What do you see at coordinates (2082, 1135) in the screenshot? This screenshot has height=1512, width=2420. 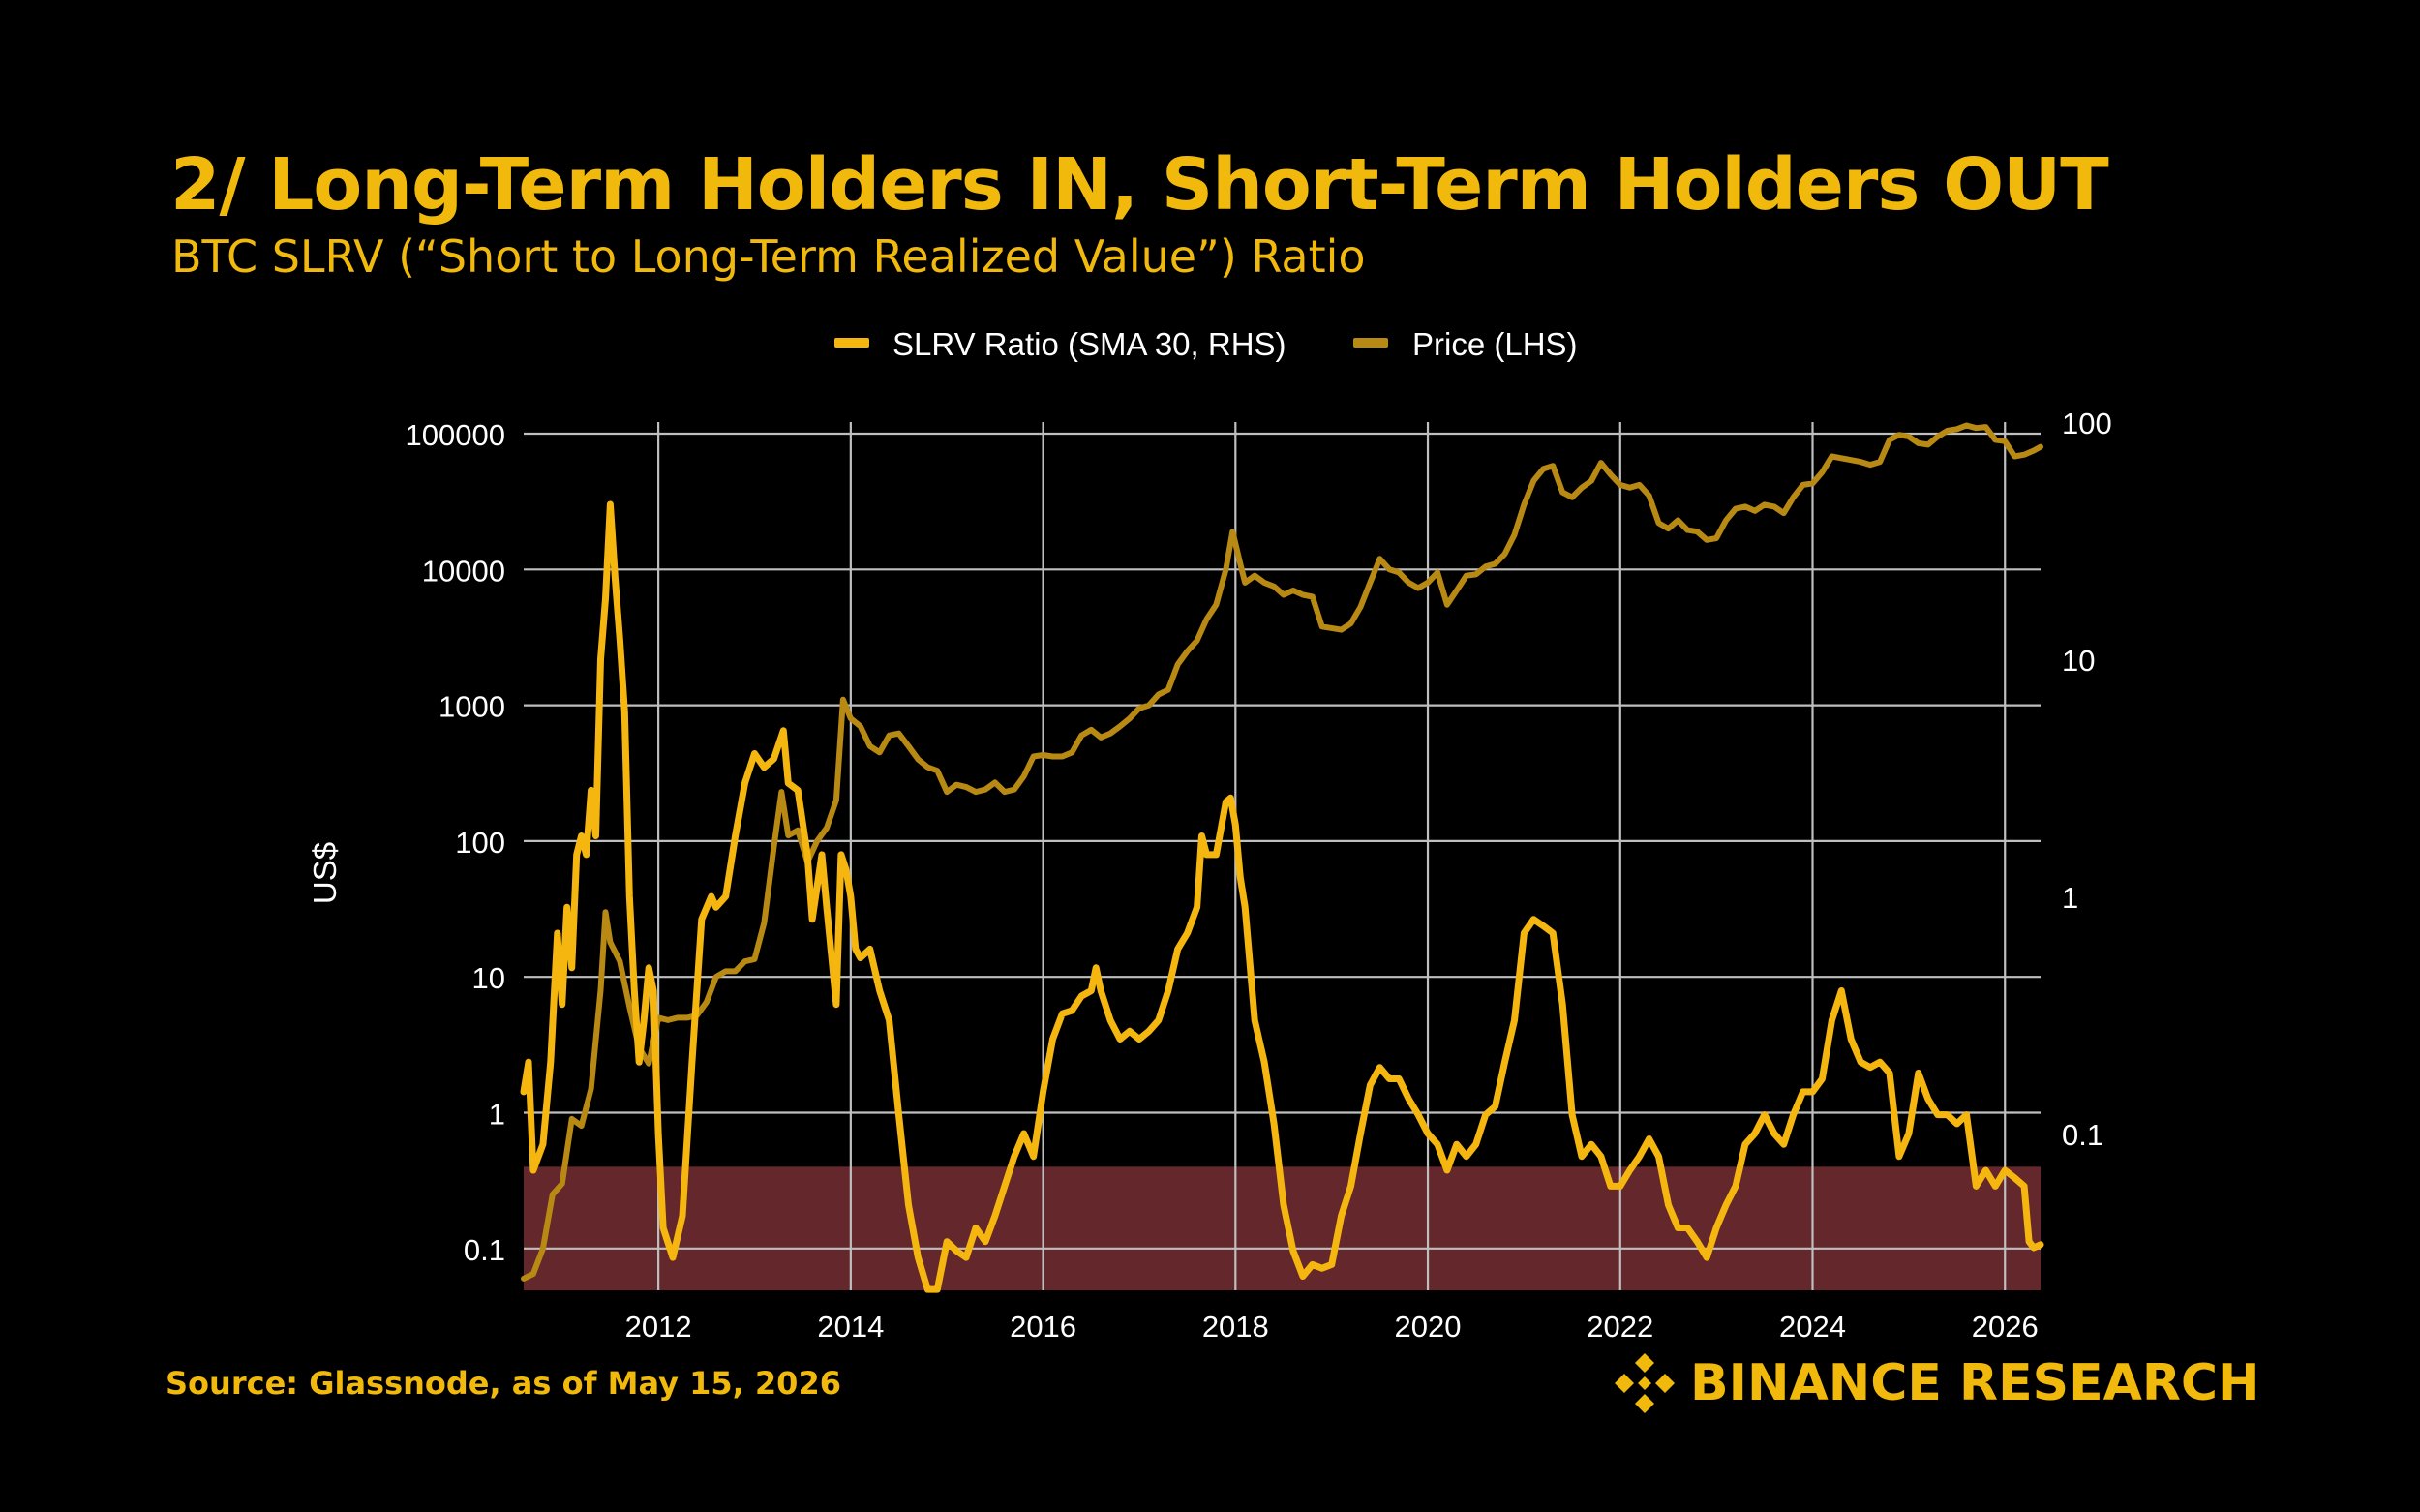 I see `y-right-tick-label: 0.1` at bounding box center [2082, 1135].